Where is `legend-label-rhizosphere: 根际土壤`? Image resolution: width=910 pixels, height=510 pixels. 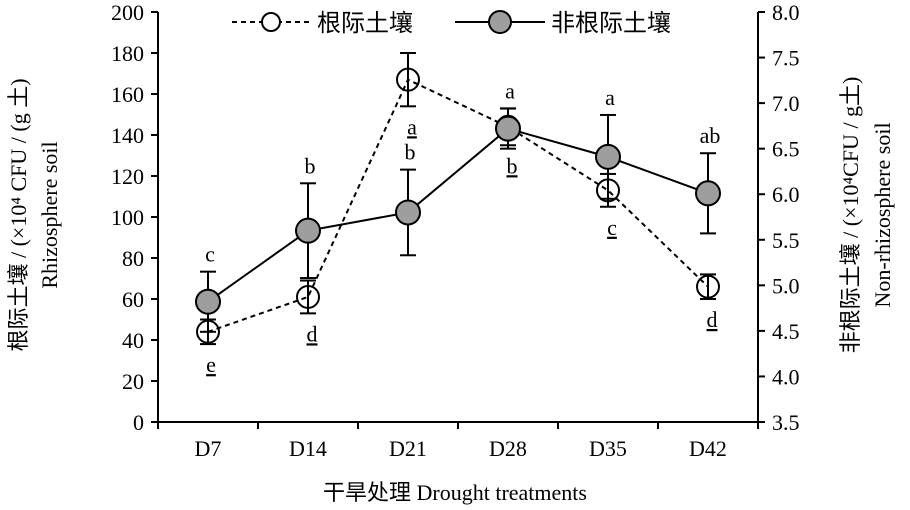
legend-label-rhizosphere: 根际土壤 is located at coordinates (365, 23).